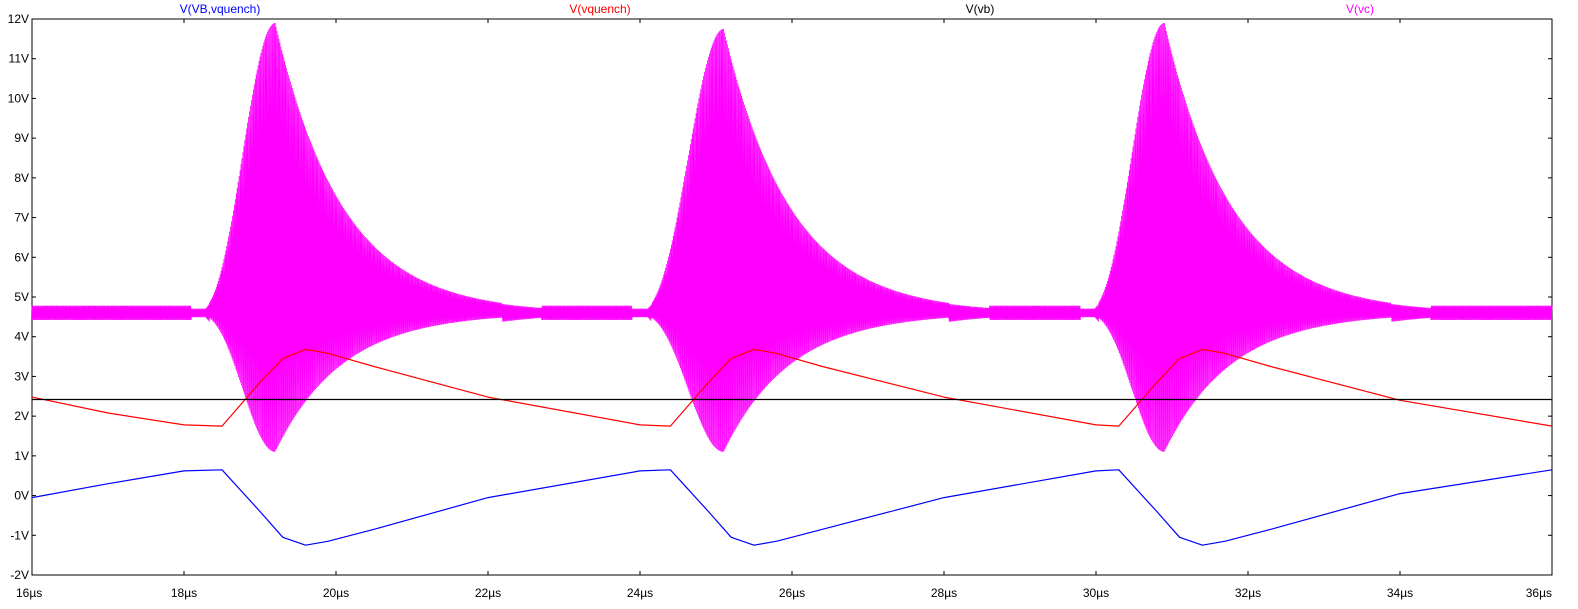  What do you see at coordinates (792, 507) in the screenshot?
I see `series-vb-vquench-line` at bounding box center [792, 507].